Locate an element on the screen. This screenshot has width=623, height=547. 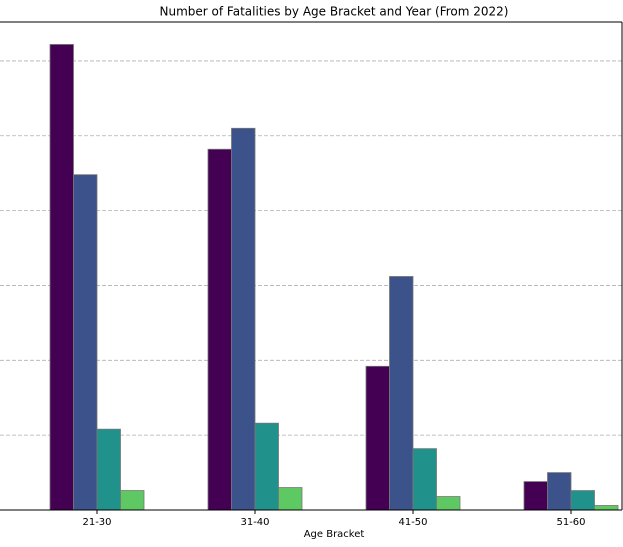
x-tick-label: 51-60 is located at coordinates (570, 522).